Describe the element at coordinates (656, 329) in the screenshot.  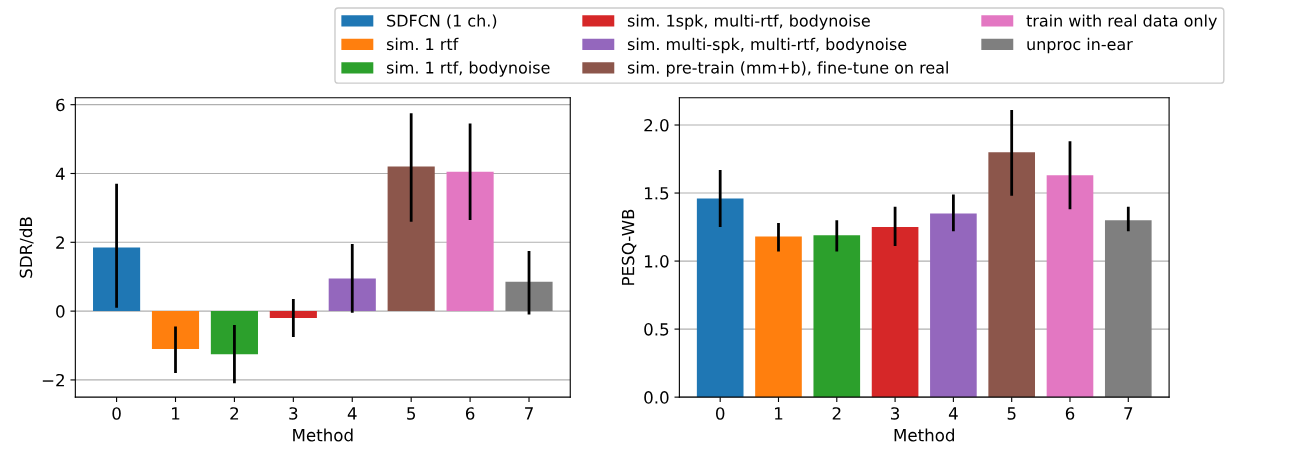
I see `y-tick-label: 0.5` at that location.